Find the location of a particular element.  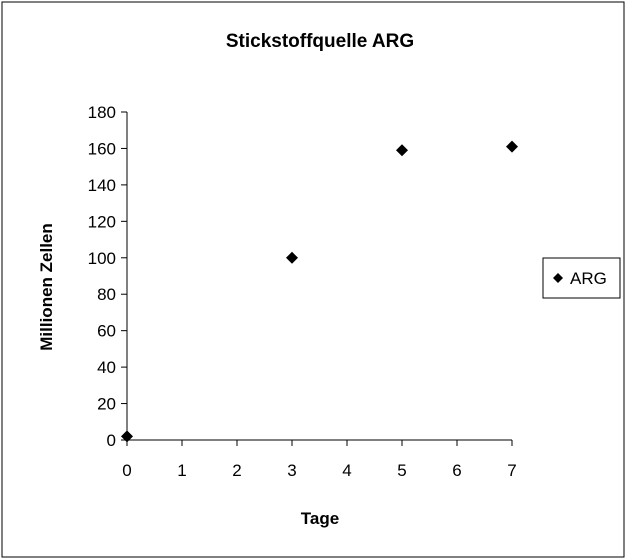

x-tick-label: 2 is located at coordinates (236, 470).